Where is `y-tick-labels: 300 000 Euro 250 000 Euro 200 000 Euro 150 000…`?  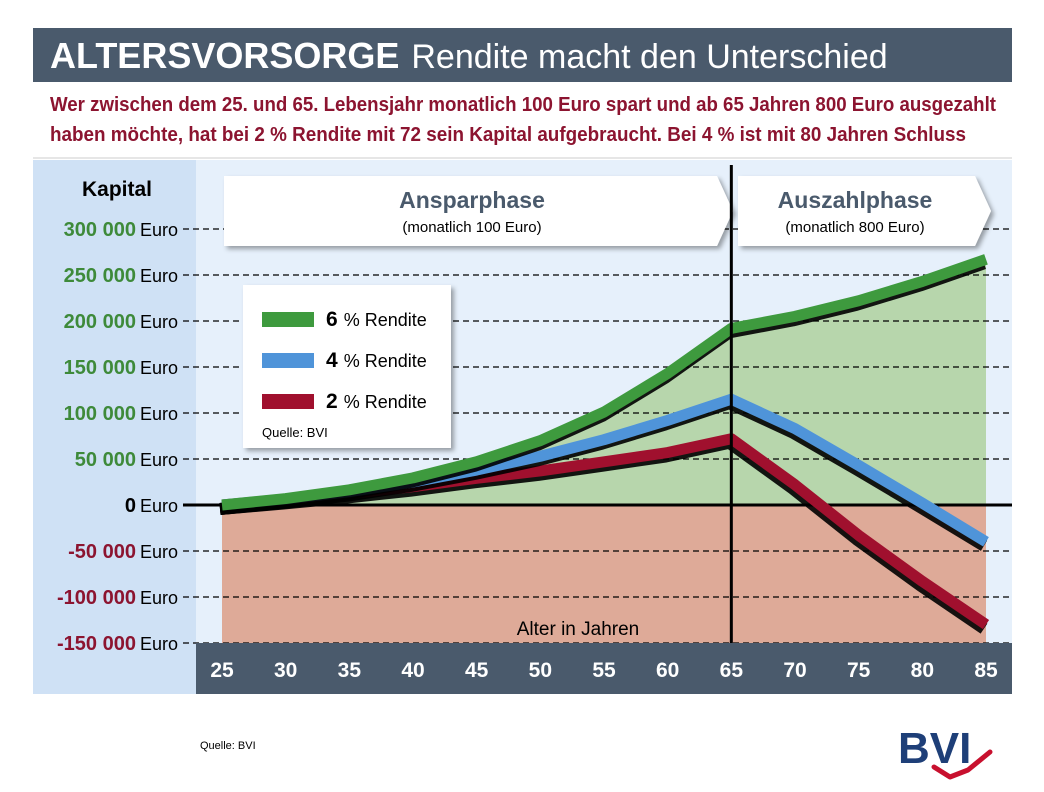
y-tick-labels: 300 000 Euro 250 000 Euro 200 000 Euro 150 000… is located at coordinates (117, 437).